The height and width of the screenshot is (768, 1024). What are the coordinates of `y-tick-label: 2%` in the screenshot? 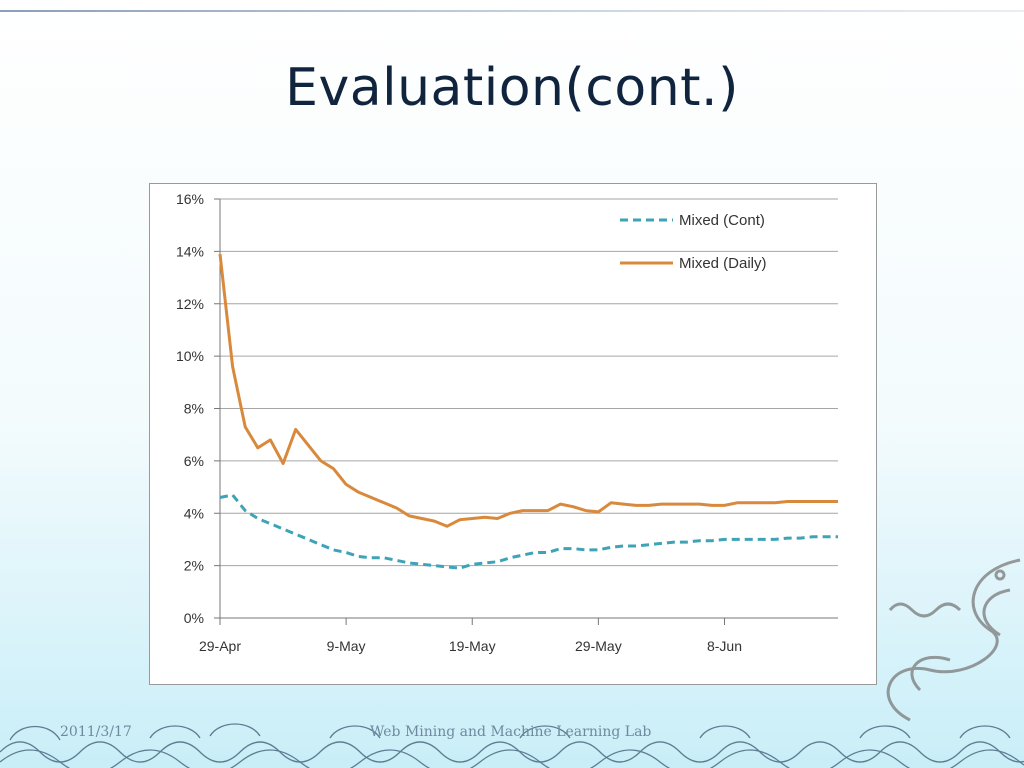 It's located at (194, 566).